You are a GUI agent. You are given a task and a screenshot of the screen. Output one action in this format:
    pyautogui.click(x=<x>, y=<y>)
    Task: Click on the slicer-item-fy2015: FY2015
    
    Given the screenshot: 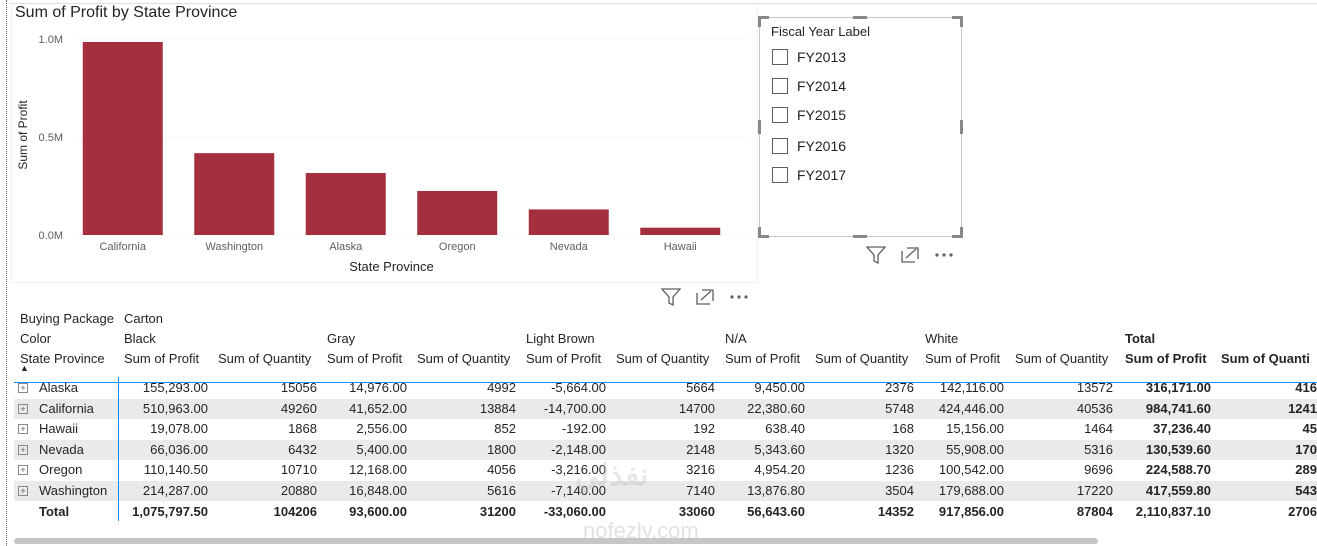 What is the action you would take?
    pyautogui.click(x=809, y=115)
    